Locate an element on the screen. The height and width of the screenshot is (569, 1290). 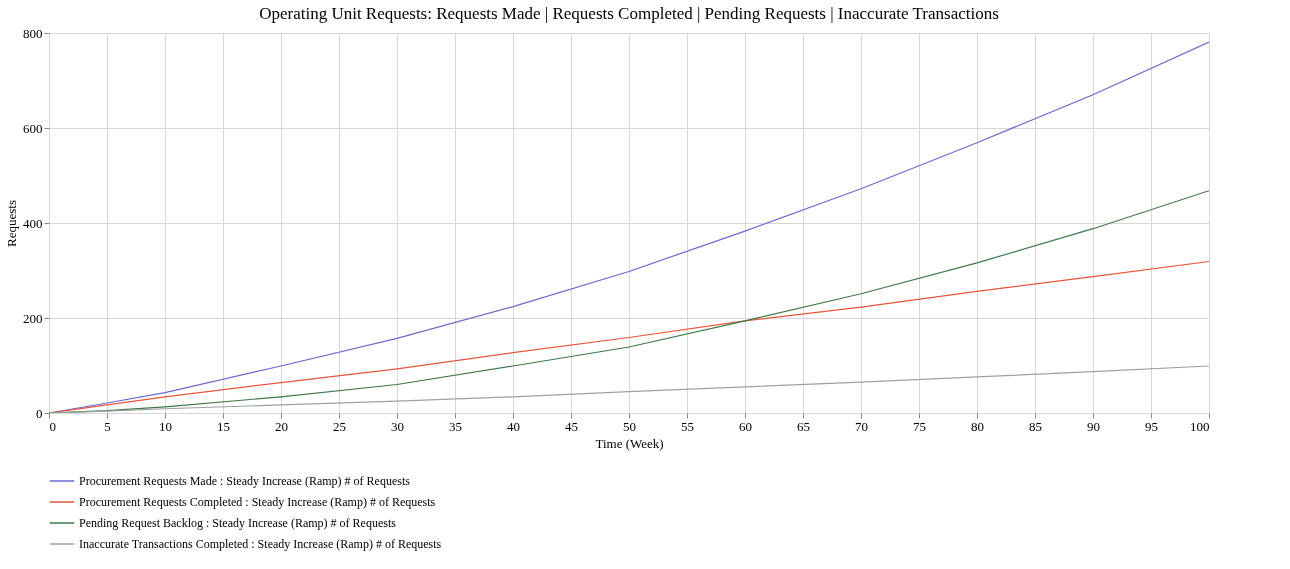
x-tick-label: 60 is located at coordinates (745, 426).